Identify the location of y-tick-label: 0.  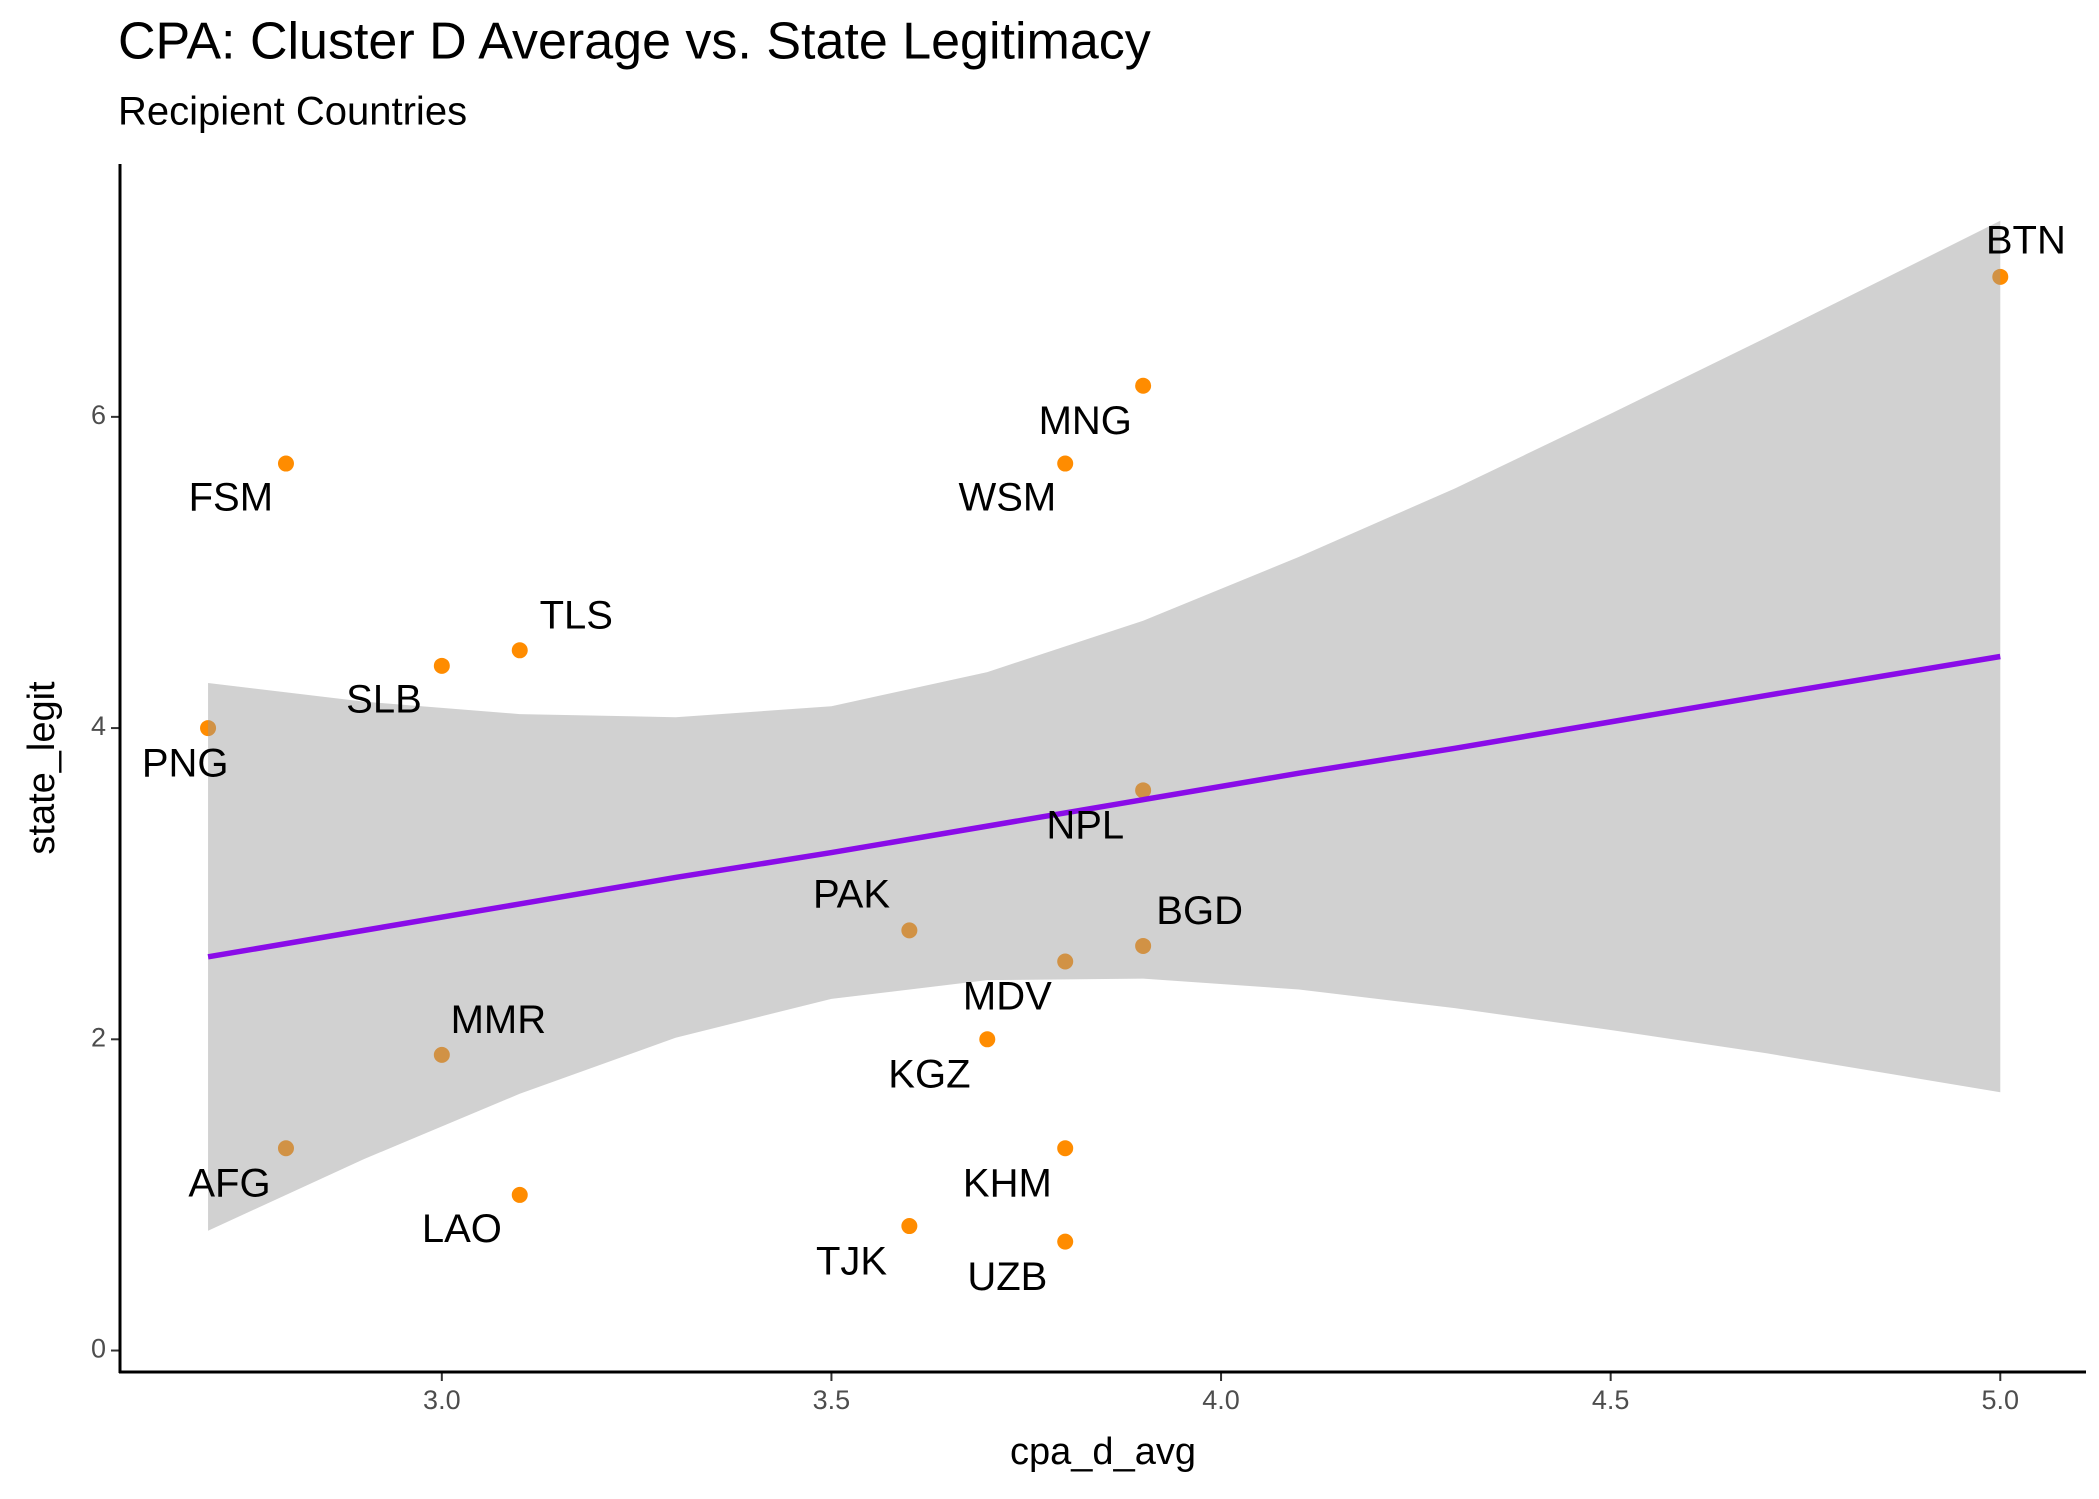
(98, 1349).